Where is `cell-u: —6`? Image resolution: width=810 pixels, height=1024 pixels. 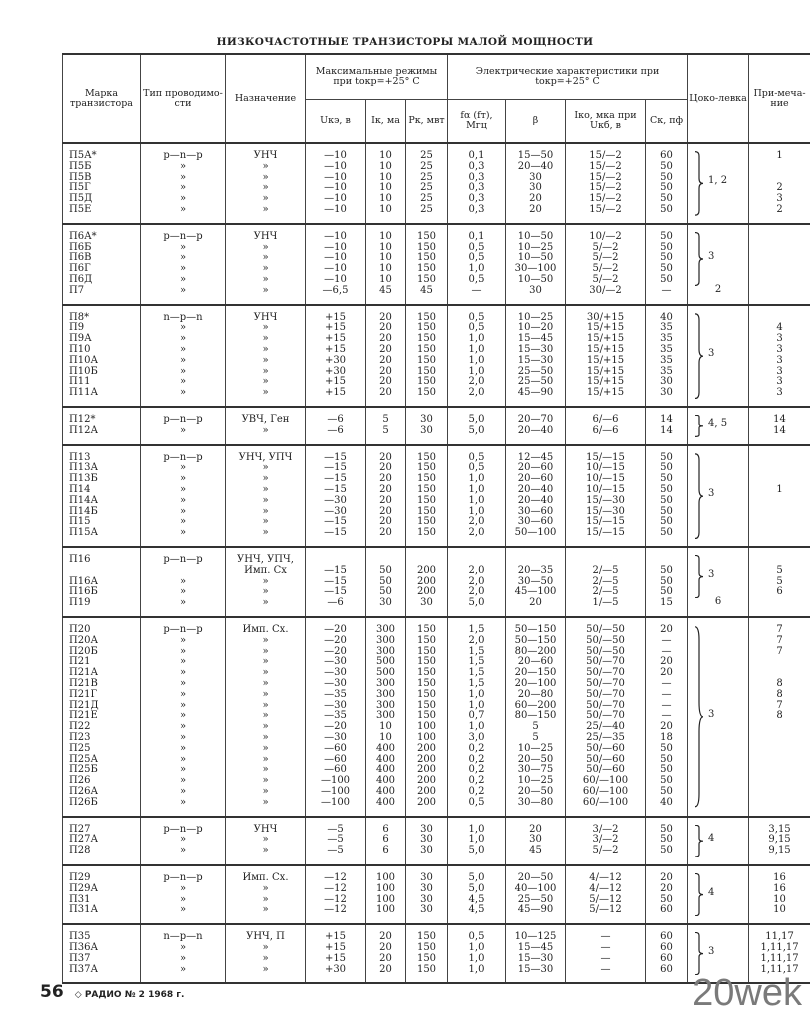 cell-u: —6 is located at coordinates (335, 431).